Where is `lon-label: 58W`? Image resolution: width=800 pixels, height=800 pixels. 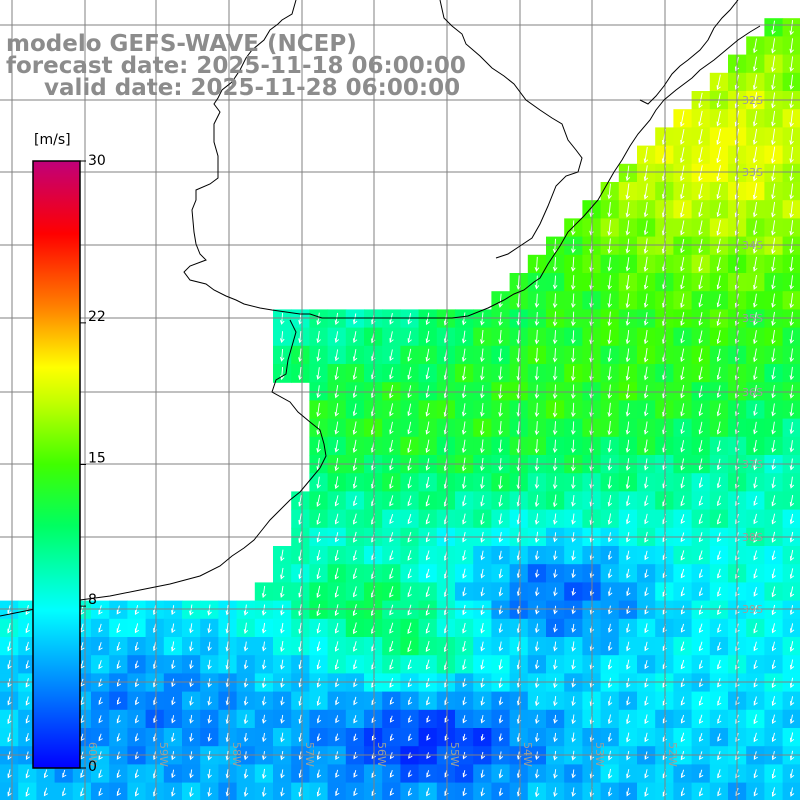
lon-label: 58W is located at coordinates (236, 754).